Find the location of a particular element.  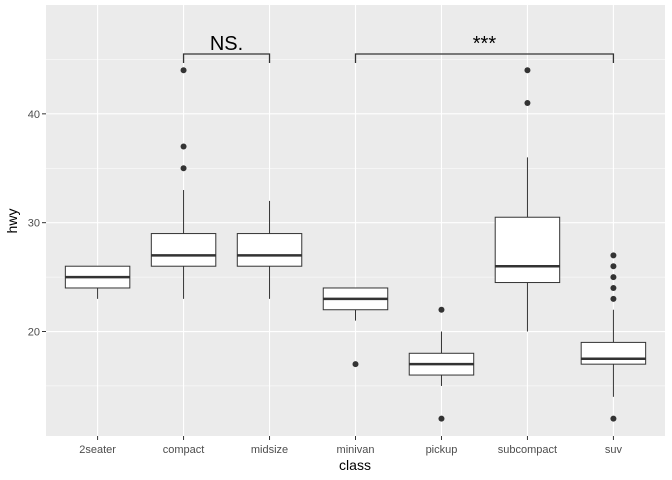

box-compact is located at coordinates (183, 250).